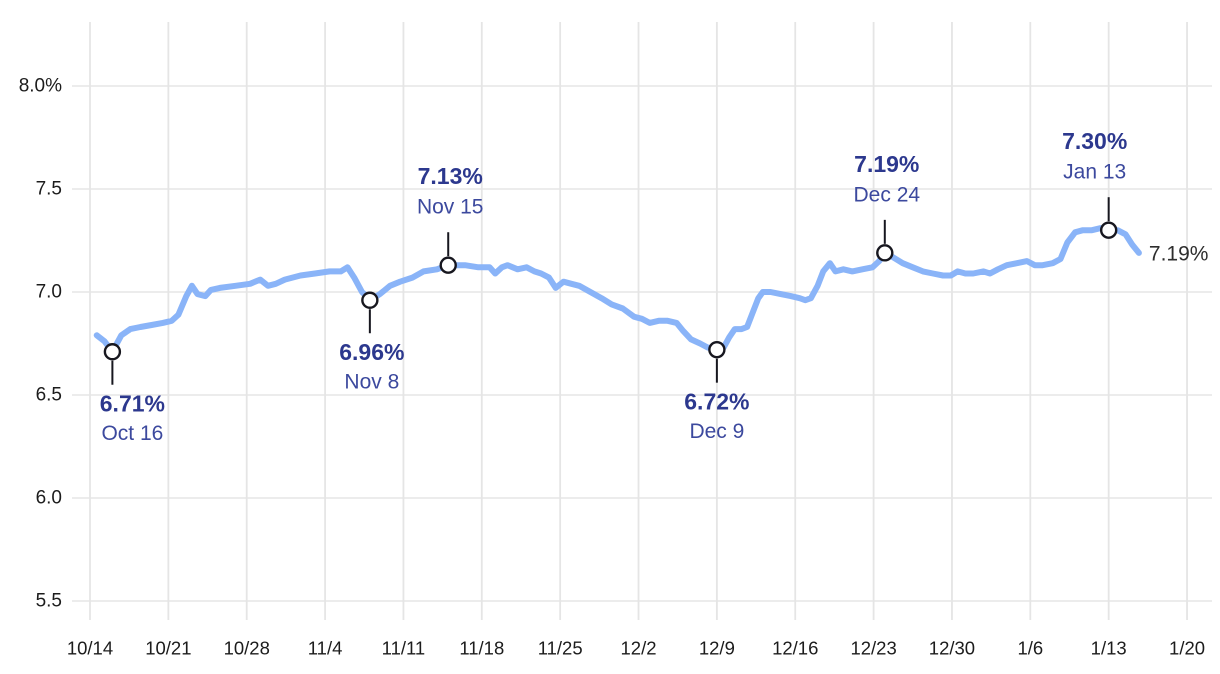  Describe the element at coordinates (49, 292) in the screenshot. I see `y-axis-tick-label: 7.0` at that location.